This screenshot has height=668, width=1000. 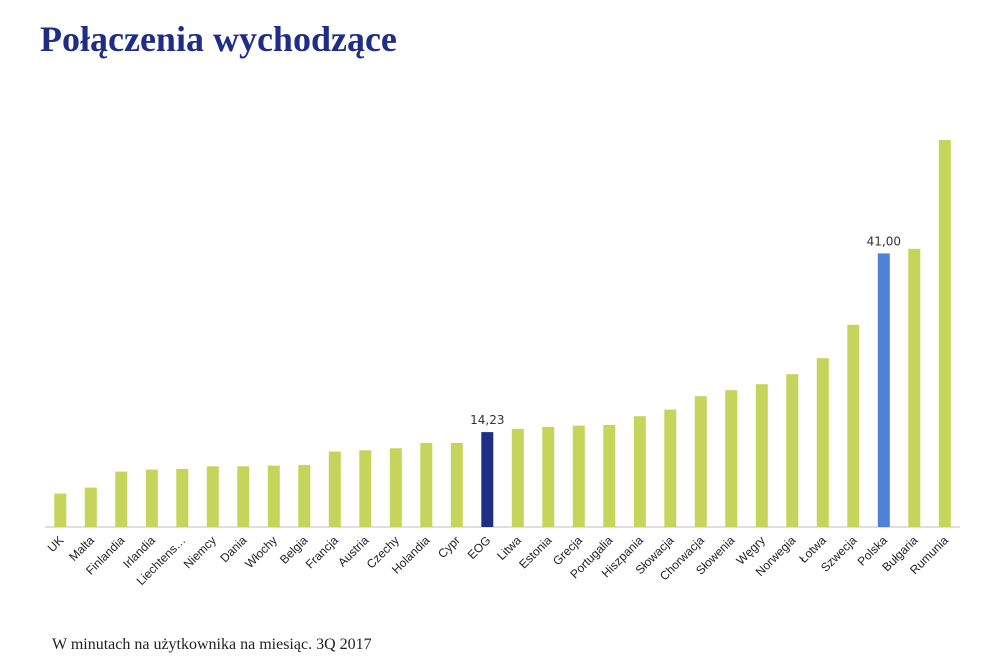 What do you see at coordinates (218, 39) in the screenshot?
I see `page-title: Połączenia wychodzące` at bounding box center [218, 39].